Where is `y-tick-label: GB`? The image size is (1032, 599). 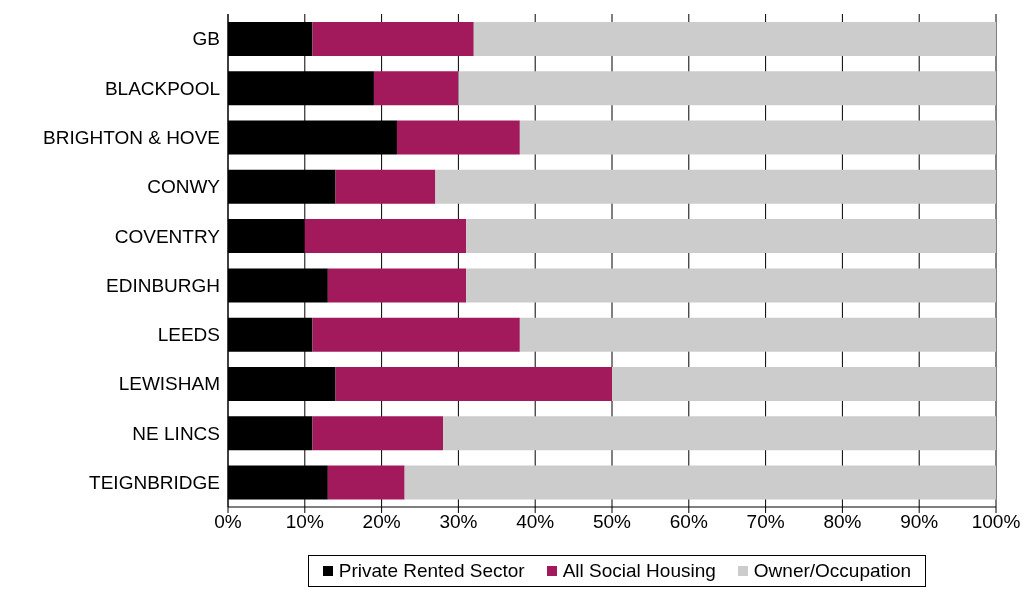 y-tick-label: GB is located at coordinates (206, 39).